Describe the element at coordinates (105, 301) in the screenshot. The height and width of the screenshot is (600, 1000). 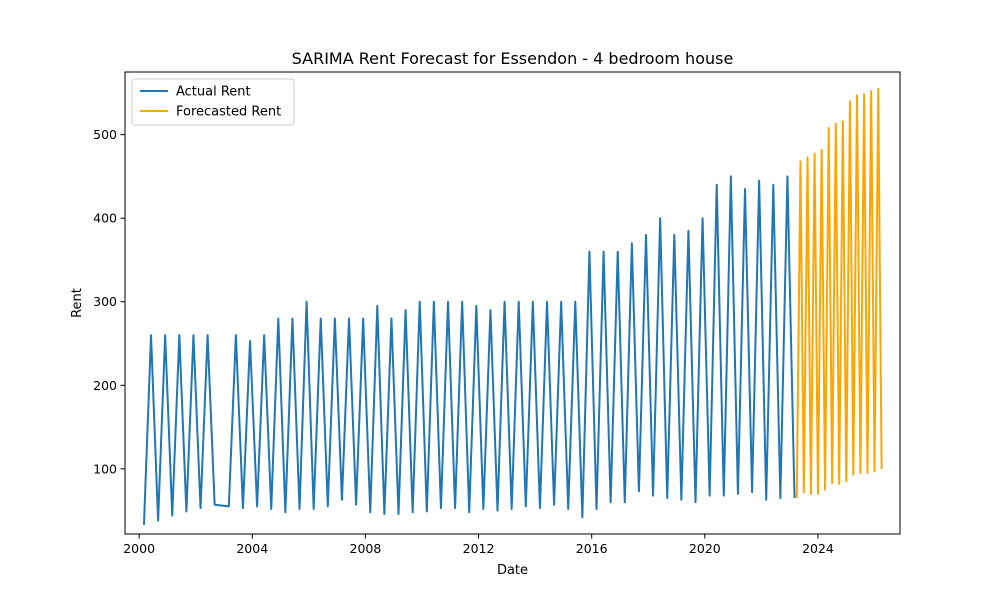
I see `y-tick-label: 300` at that location.